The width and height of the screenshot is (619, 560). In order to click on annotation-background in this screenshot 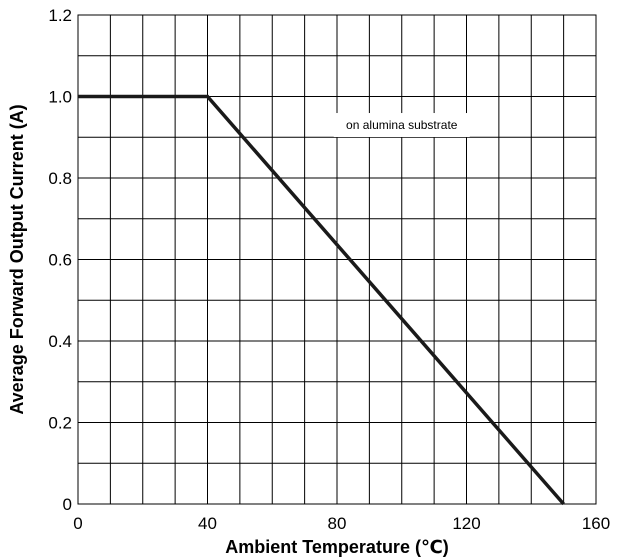, I will do `click(401, 125)`.